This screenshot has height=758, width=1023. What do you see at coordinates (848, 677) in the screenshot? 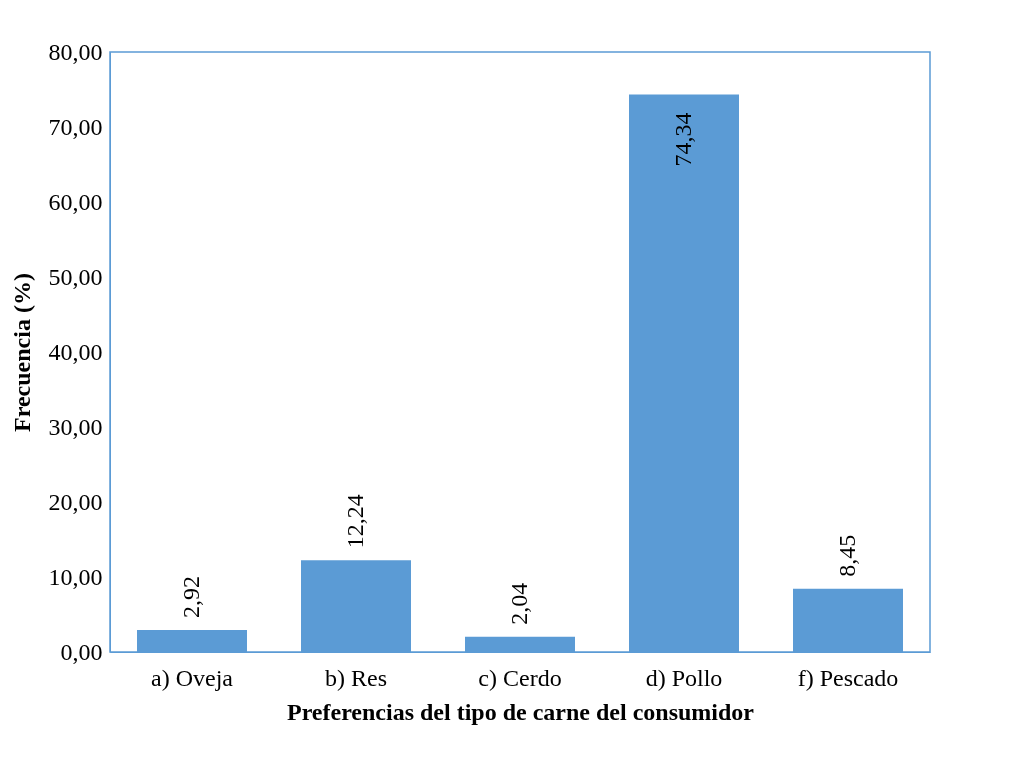
I see `x-tick-label: f) Pescado` at bounding box center [848, 677].